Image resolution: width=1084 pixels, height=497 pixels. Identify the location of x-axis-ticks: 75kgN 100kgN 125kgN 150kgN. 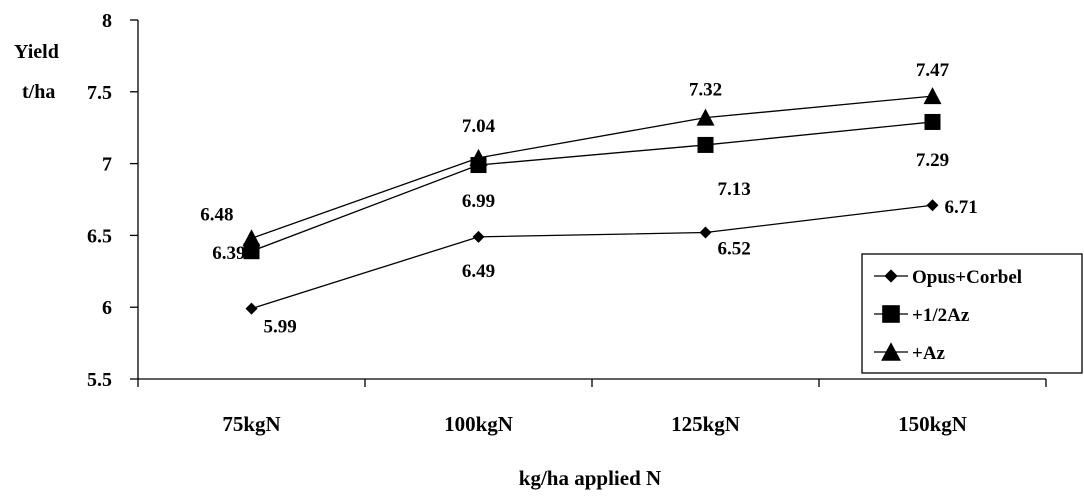
(592, 407).